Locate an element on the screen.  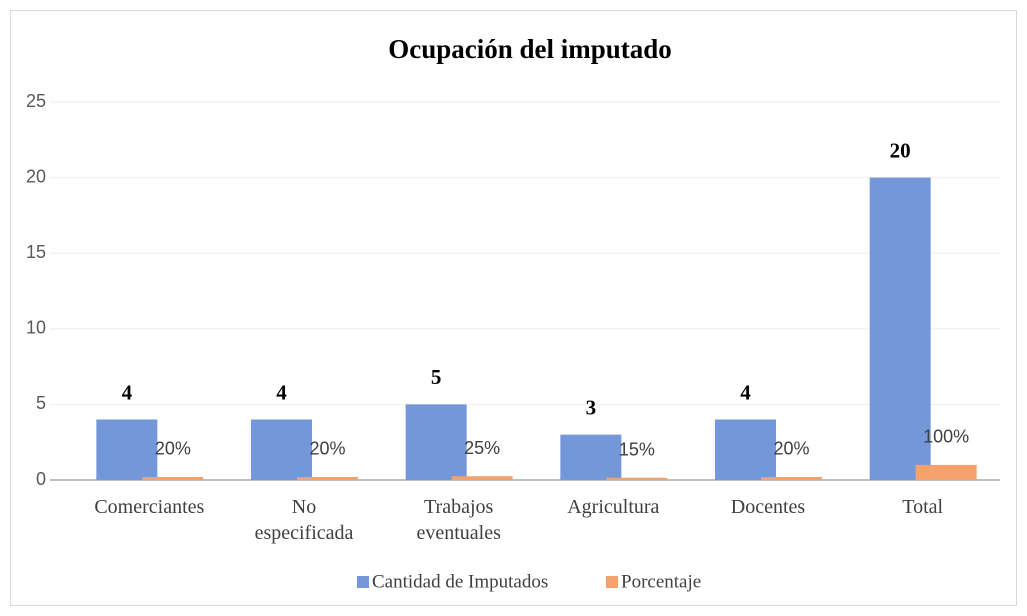
data-label: 5 is located at coordinates (436, 377).